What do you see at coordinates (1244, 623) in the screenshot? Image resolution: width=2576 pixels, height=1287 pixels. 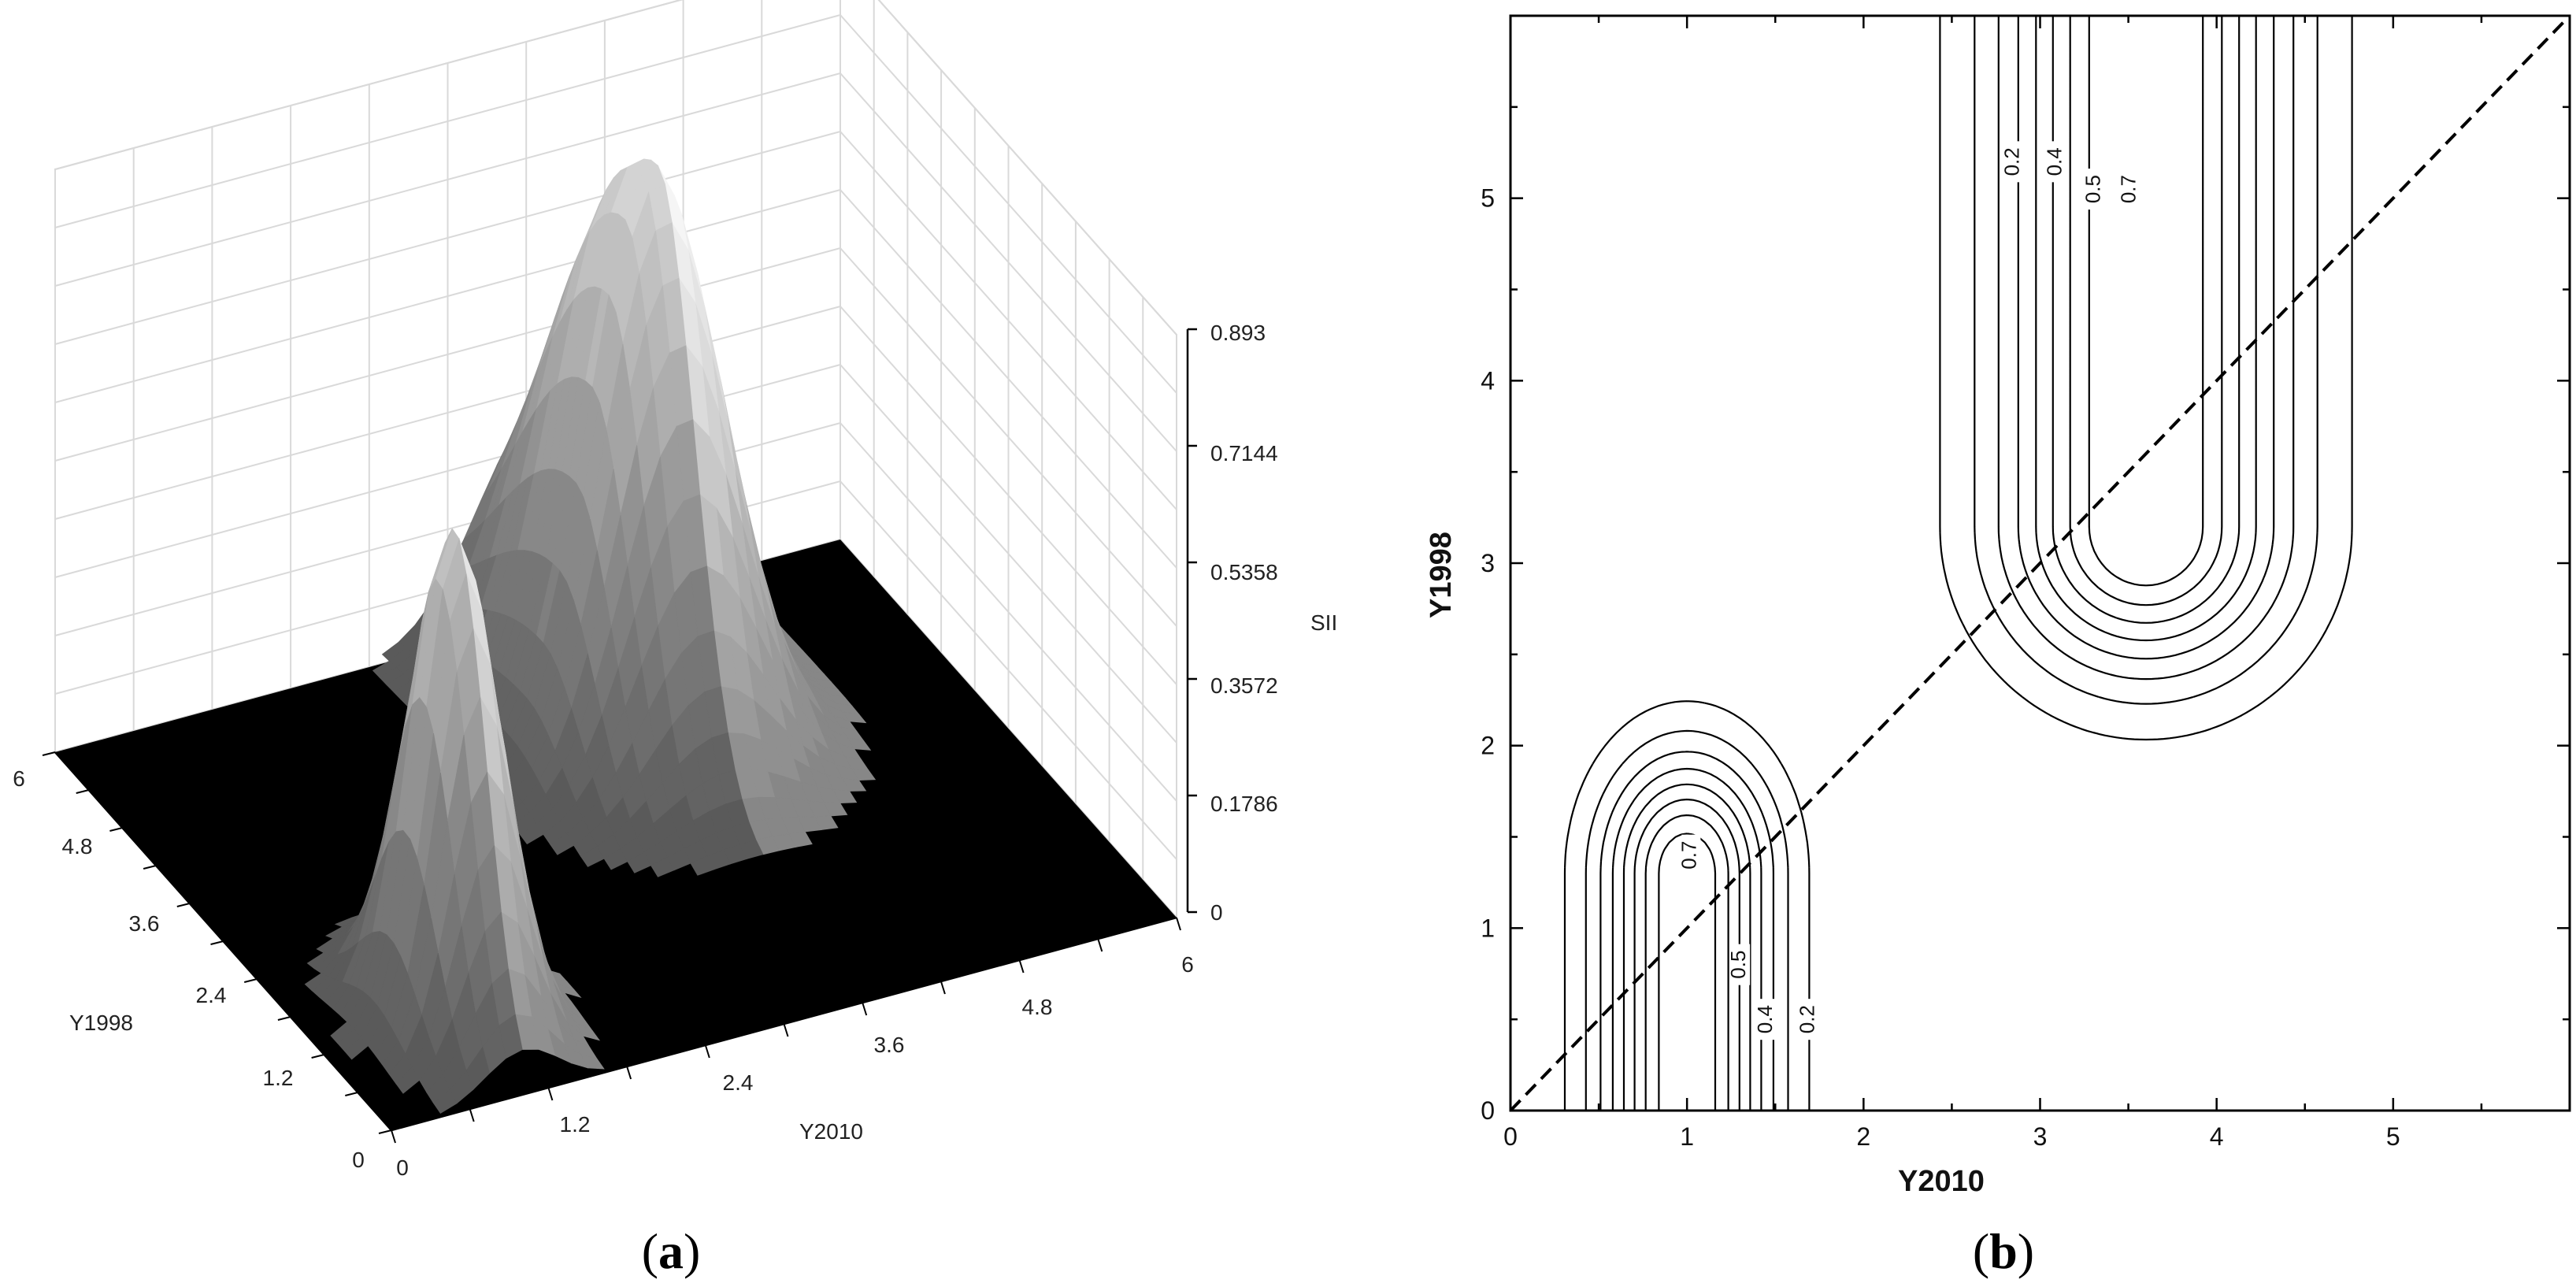 I see `z-ticks-a: 0 0.1786 0.3572 0.5358 0.7144 0.893` at bounding box center [1244, 623].